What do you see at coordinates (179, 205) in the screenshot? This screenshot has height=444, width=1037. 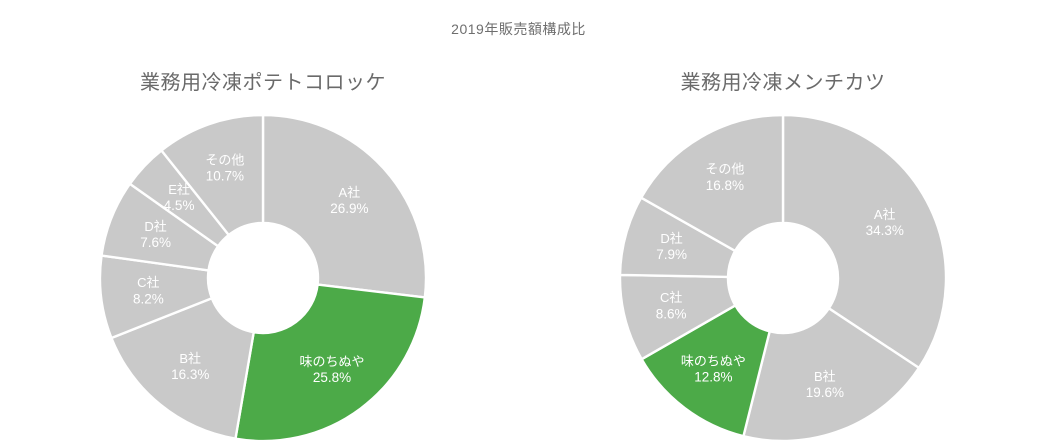 I see `slice-label-value: 4.5%` at bounding box center [179, 205].